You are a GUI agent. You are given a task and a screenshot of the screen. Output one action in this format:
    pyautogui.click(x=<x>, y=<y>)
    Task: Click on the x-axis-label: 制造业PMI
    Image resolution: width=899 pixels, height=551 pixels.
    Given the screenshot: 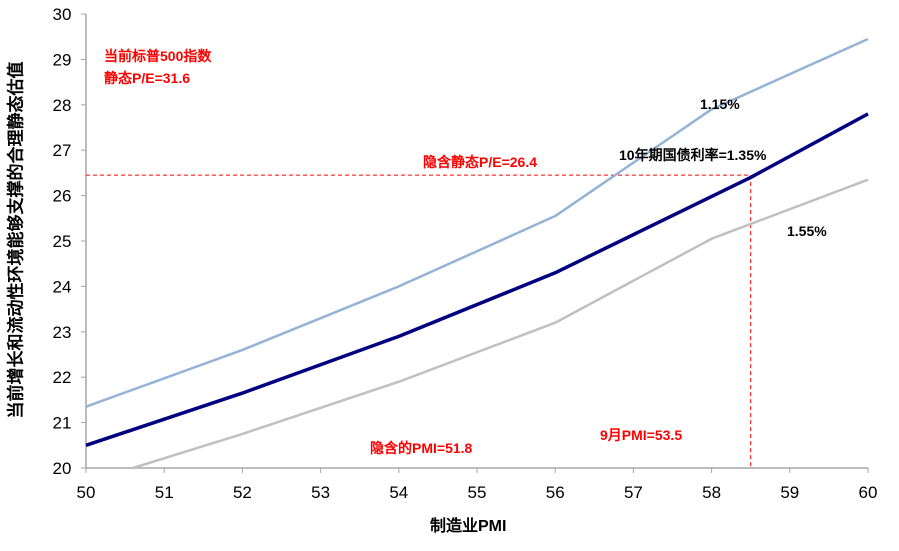 What is the action you would take?
    pyautogui.click(x=468, y=526)
    